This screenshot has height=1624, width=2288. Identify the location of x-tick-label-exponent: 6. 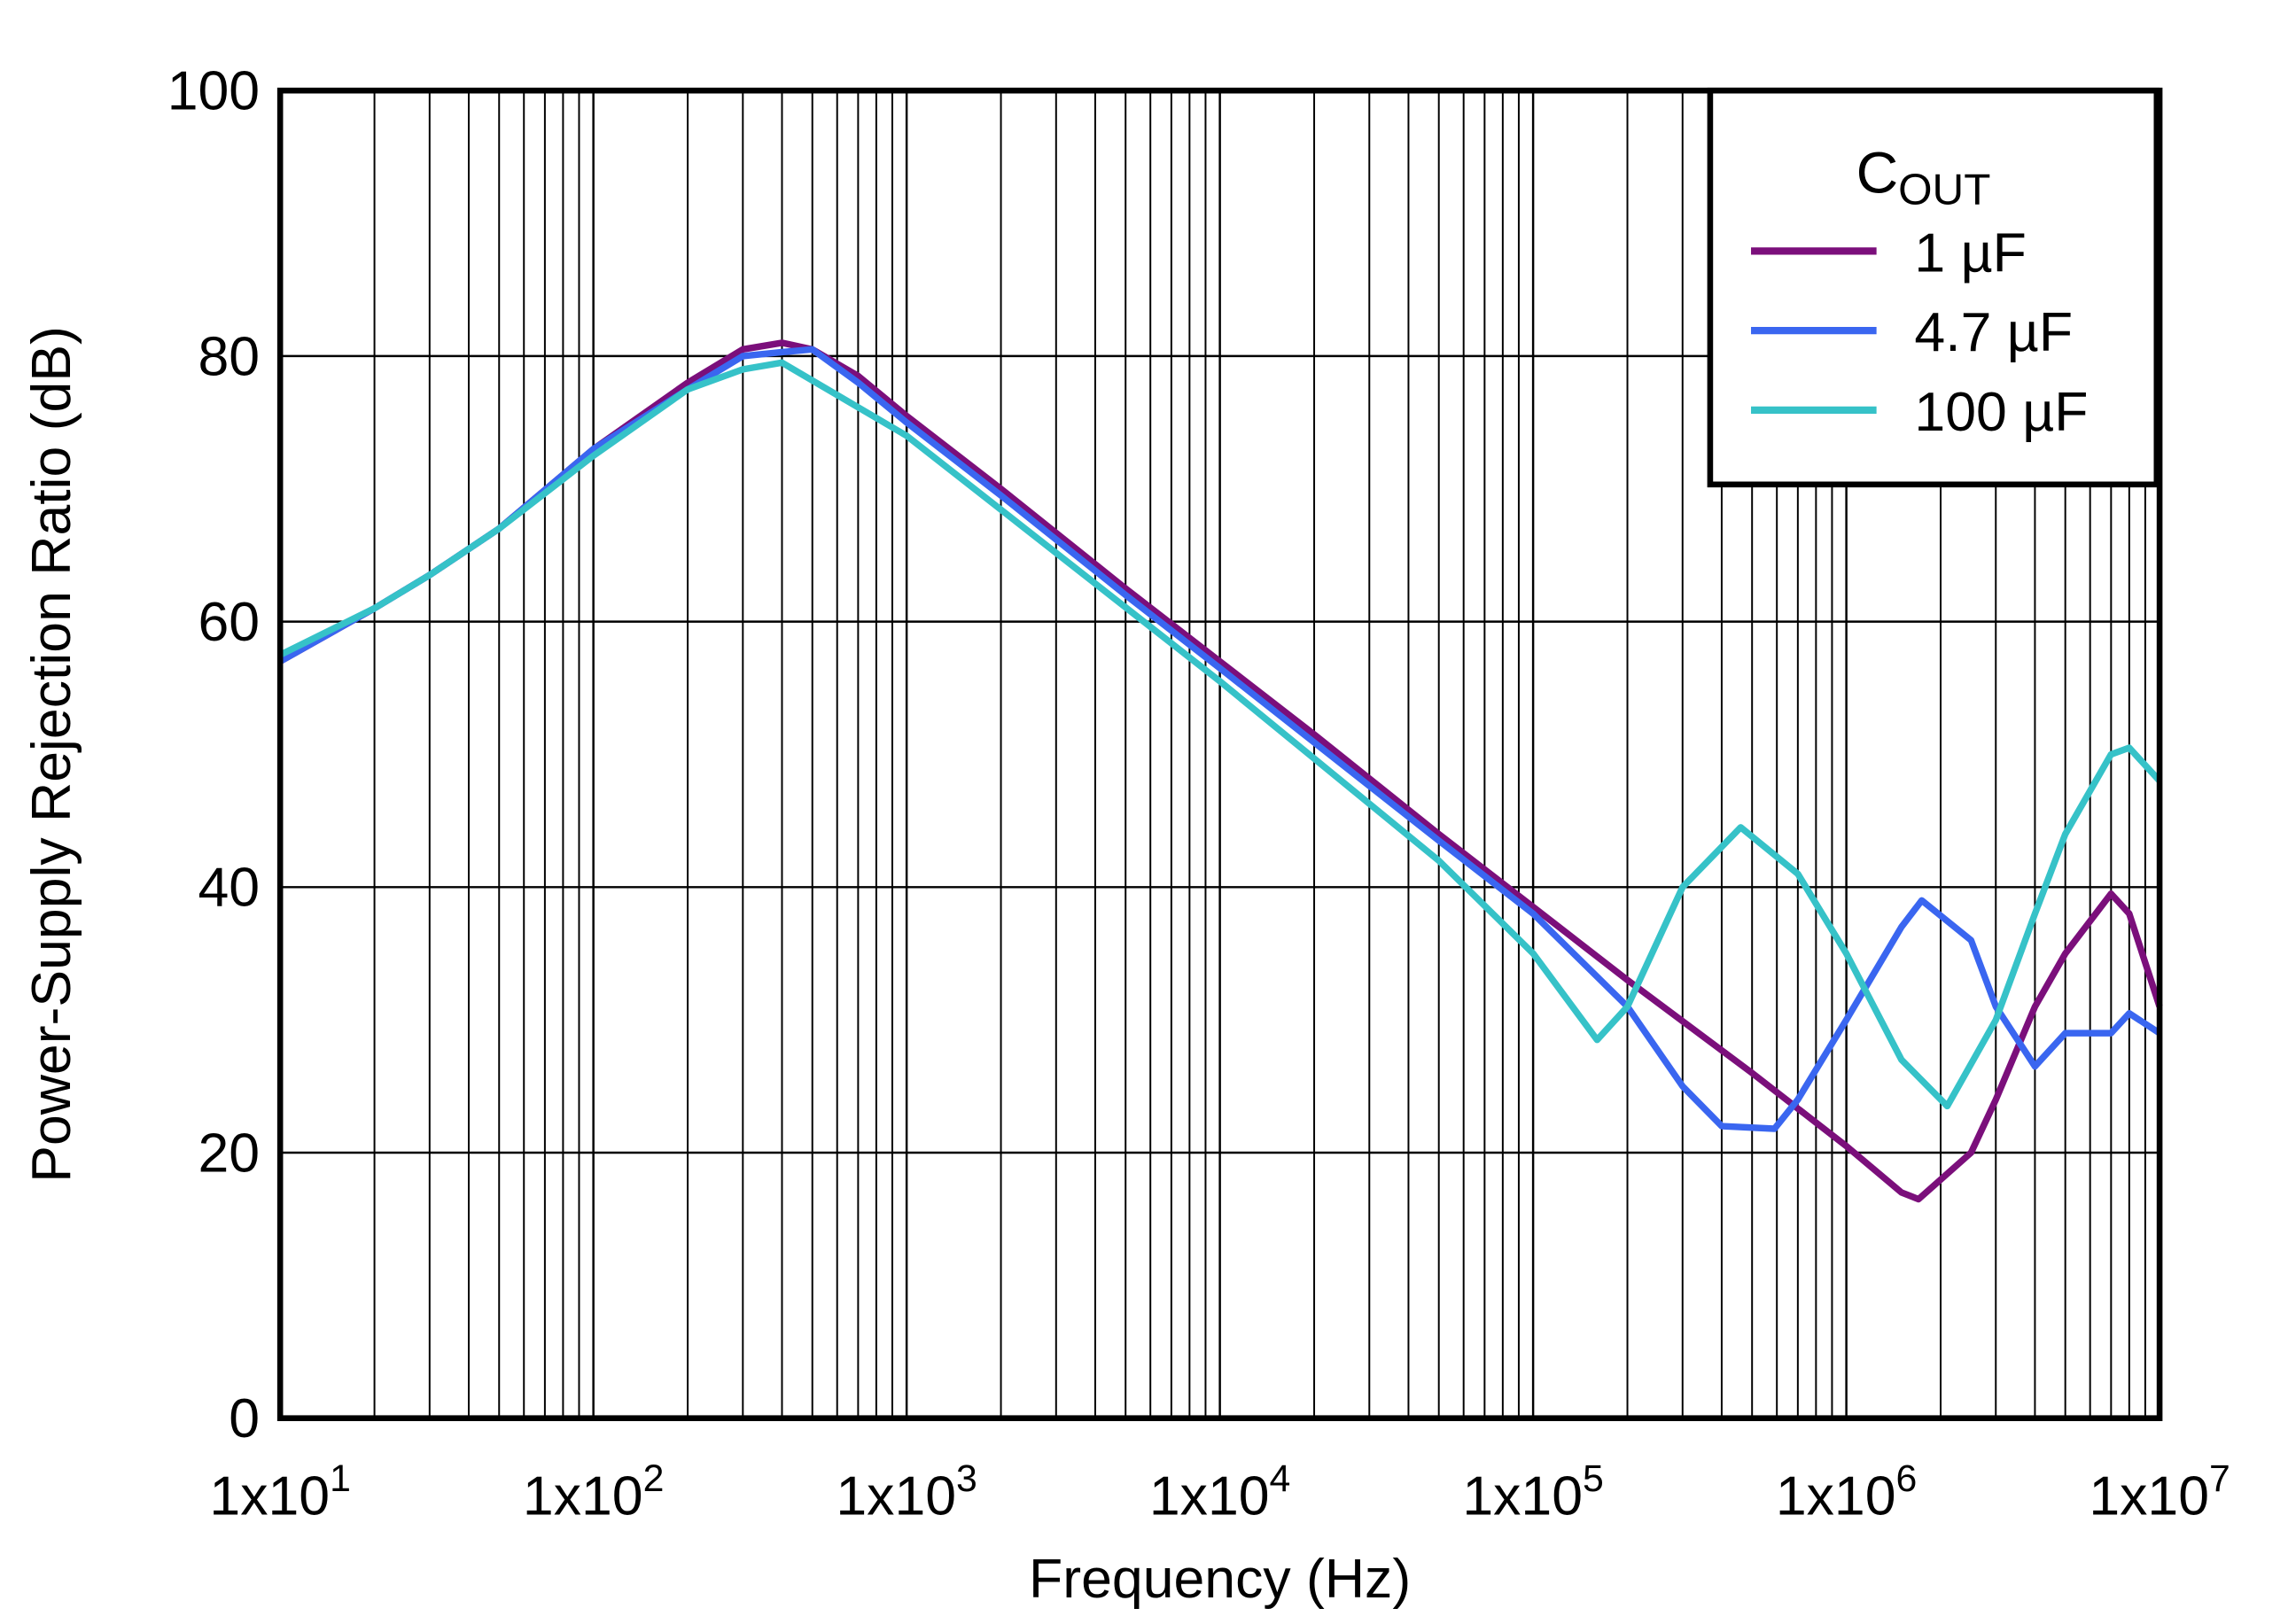
(1907, 1478).